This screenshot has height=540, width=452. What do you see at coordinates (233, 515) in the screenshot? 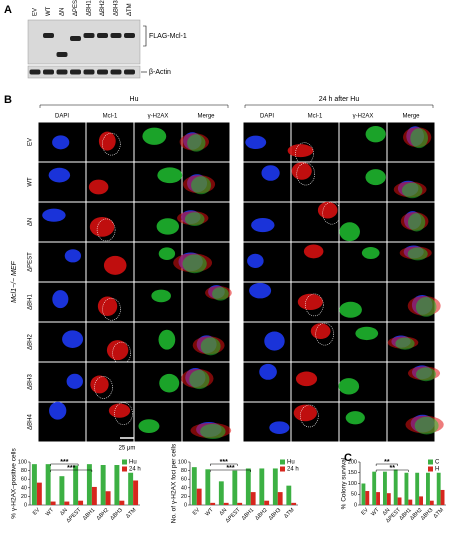
I see `x-tick-label: ΔPEST` at bounding box center [233, 515].